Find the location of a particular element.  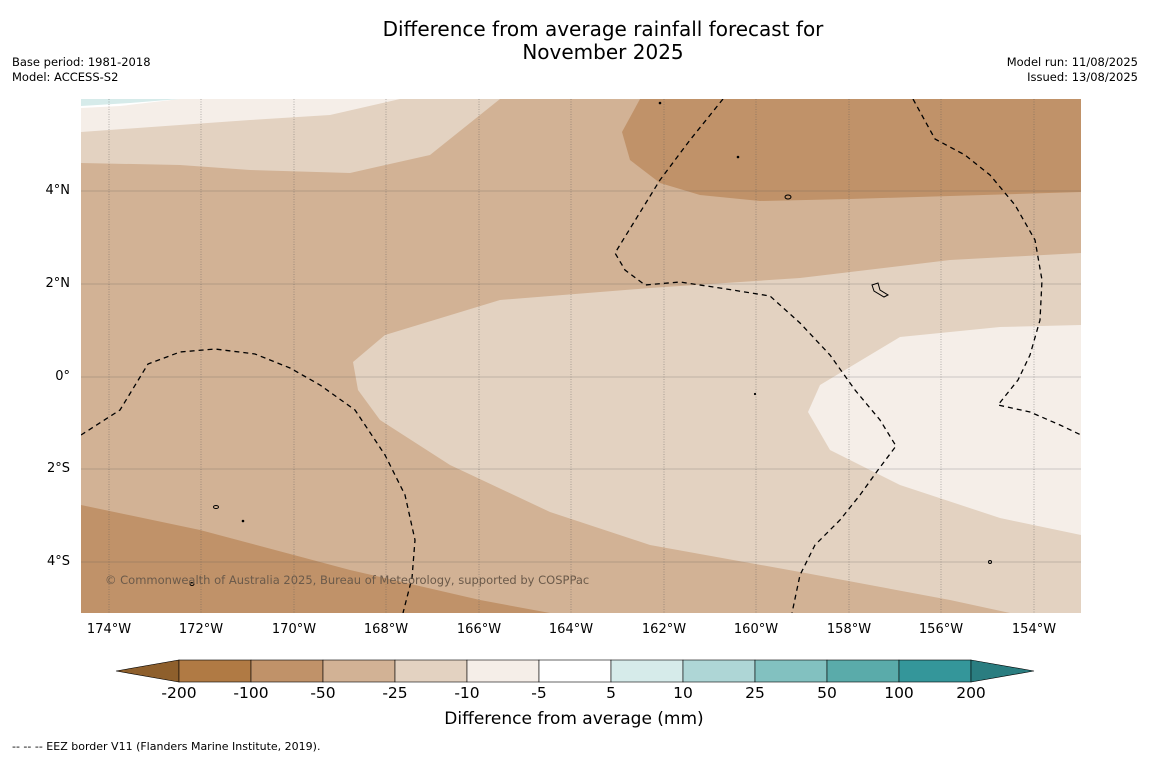

base-period: Base period: 1981-2018 is located at coordinates (81, 62).